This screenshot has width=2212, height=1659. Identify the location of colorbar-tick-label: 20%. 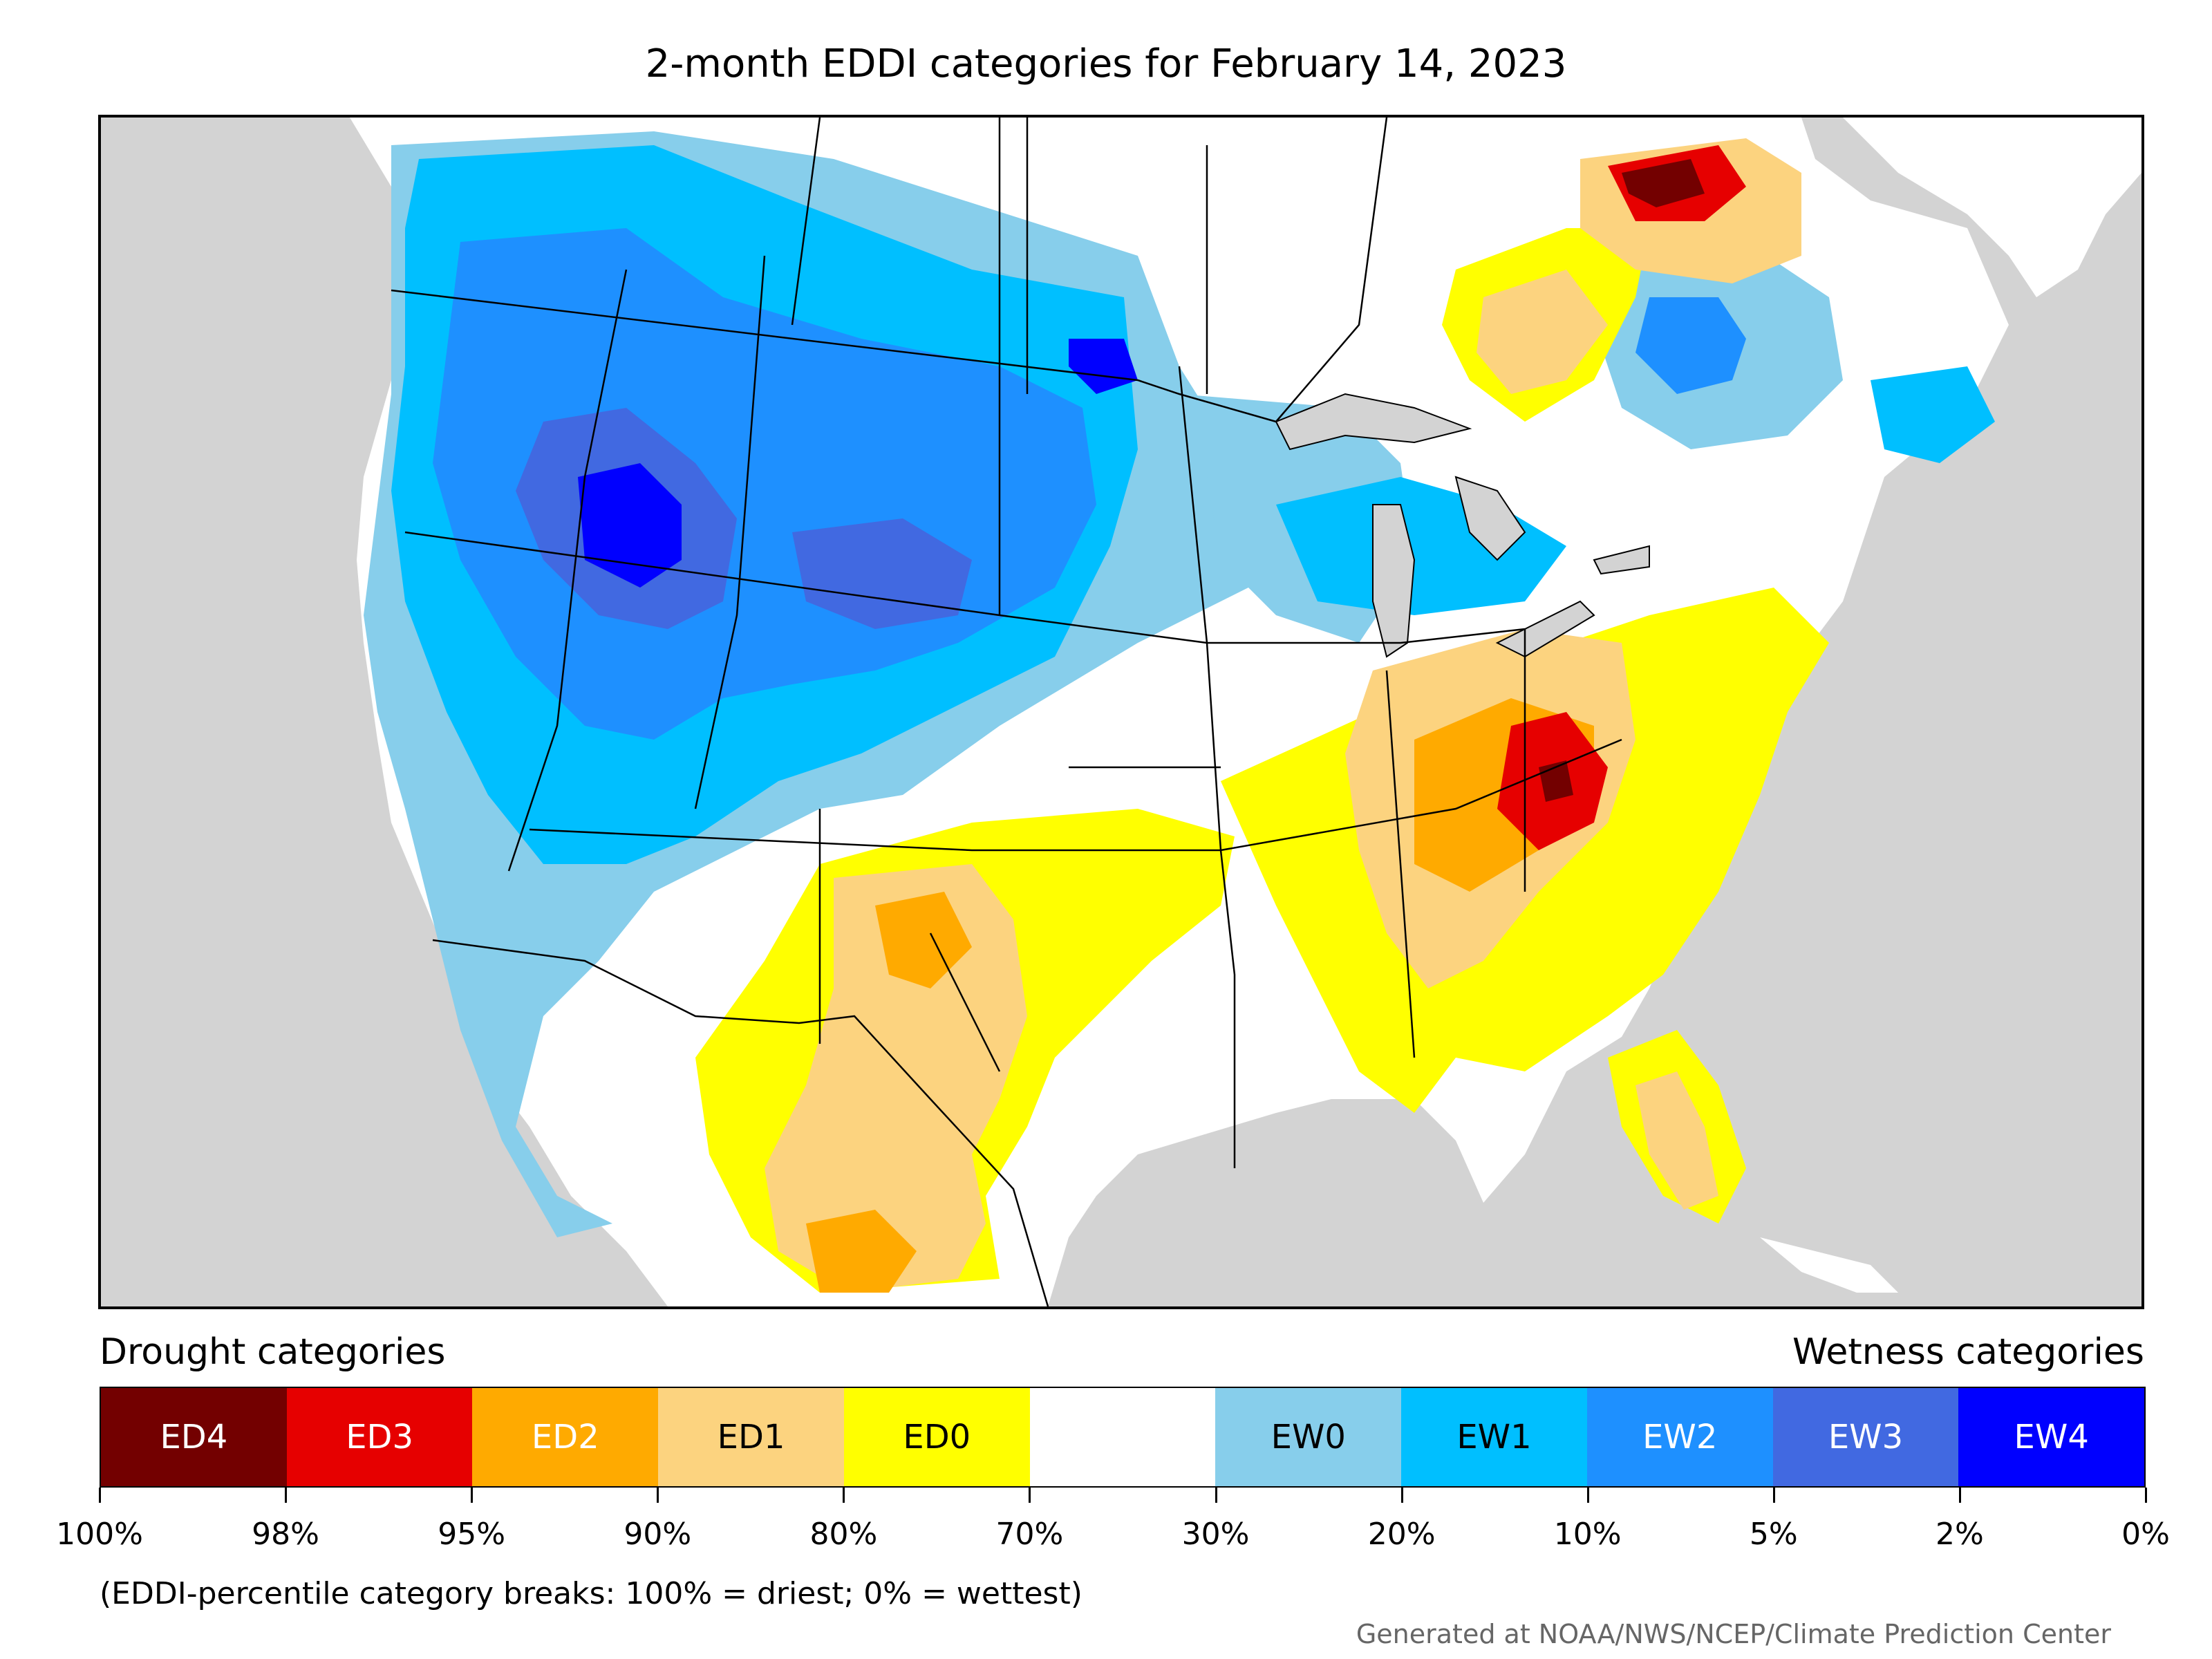
(1401, 1535).